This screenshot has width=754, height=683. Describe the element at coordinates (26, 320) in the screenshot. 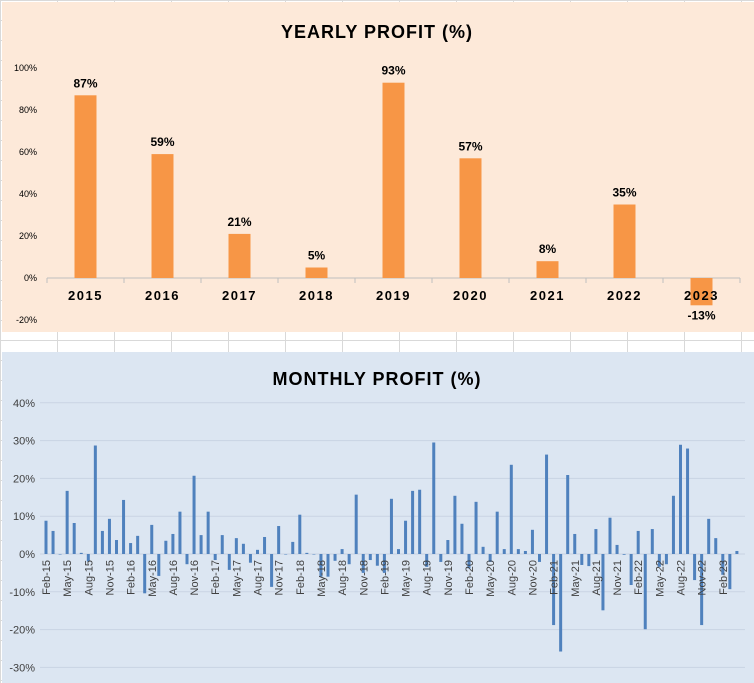

I see `y-tick-label: -20%` at that location.